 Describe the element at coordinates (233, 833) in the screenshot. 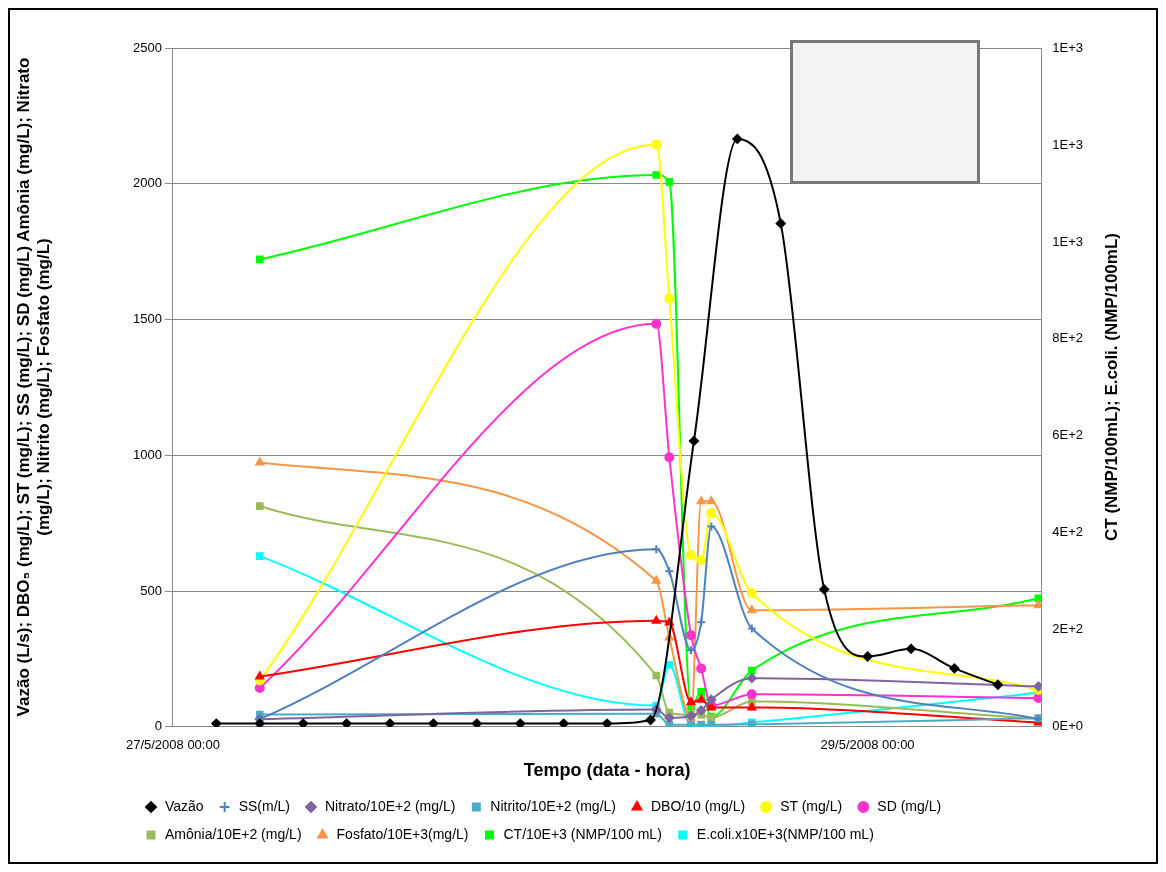

I see `legend-label: Amônia/10E+2 (mg/L)` at that location.